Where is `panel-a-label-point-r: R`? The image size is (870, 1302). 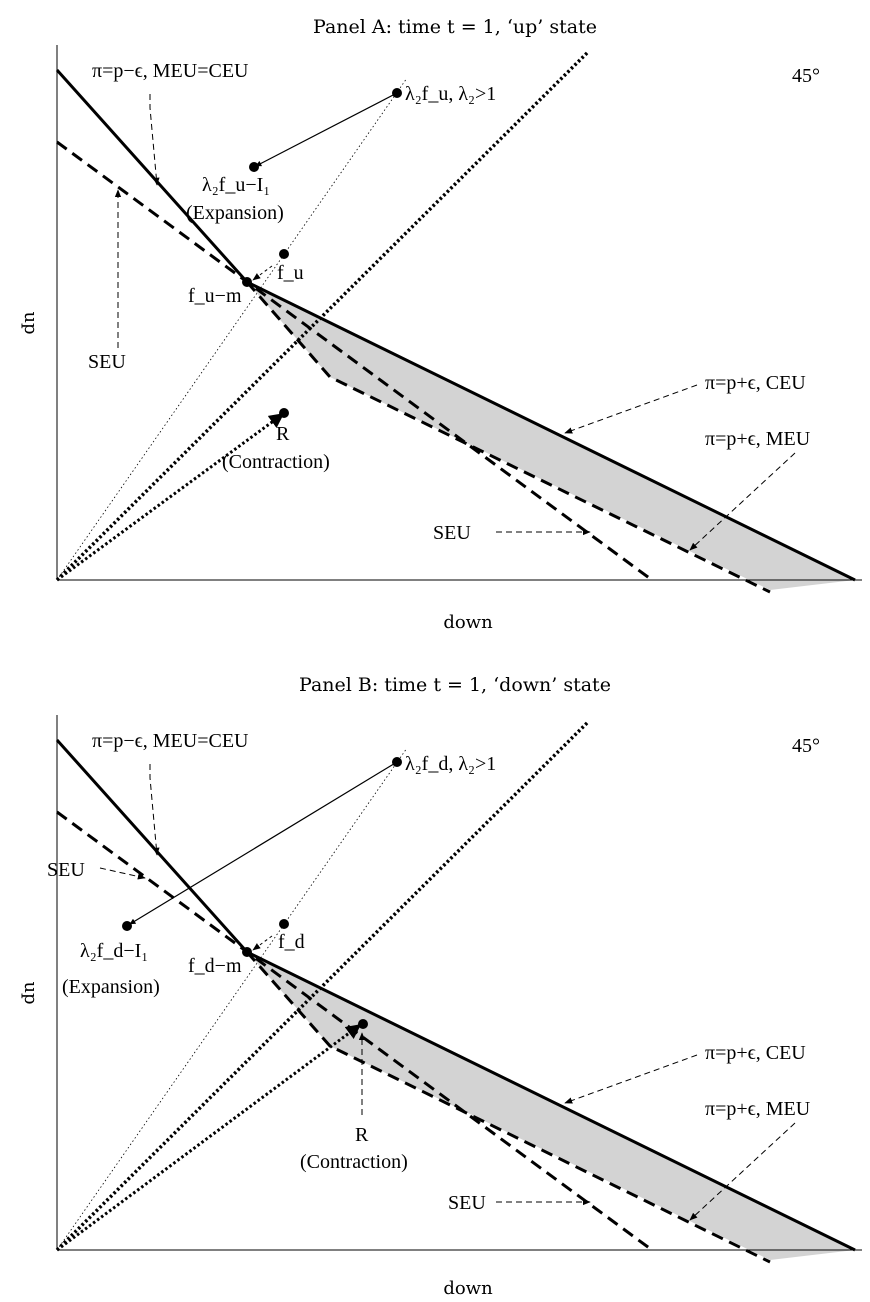
panel-a-label-point-r: R is located at coordinates (283, 434).